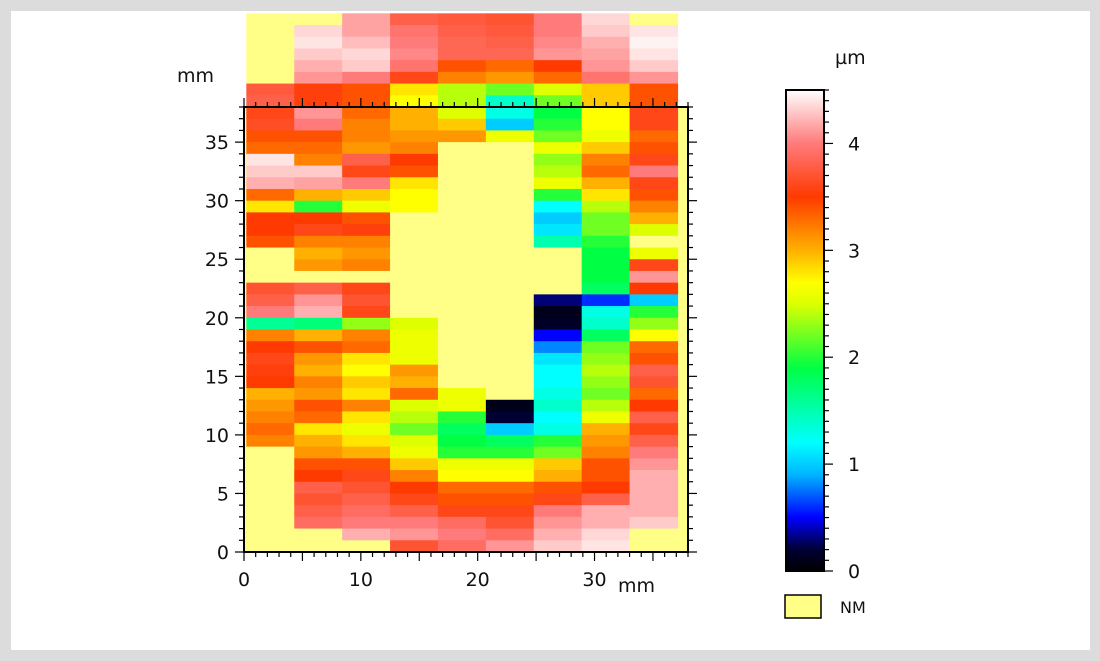 The height and width of the screenshot is (661, 1100). What do you see at coordinates (195, 76) in the screenshot?
I see `y-axis-unit: mm` at bounding box center [195, 76].